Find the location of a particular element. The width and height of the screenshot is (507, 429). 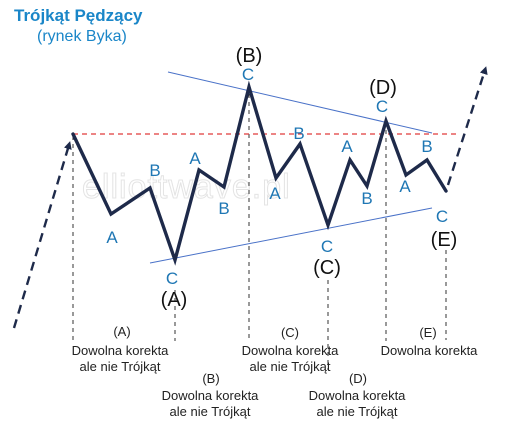

caption-c-line1: Dowolna korekta is located at coordinates (291, 350).